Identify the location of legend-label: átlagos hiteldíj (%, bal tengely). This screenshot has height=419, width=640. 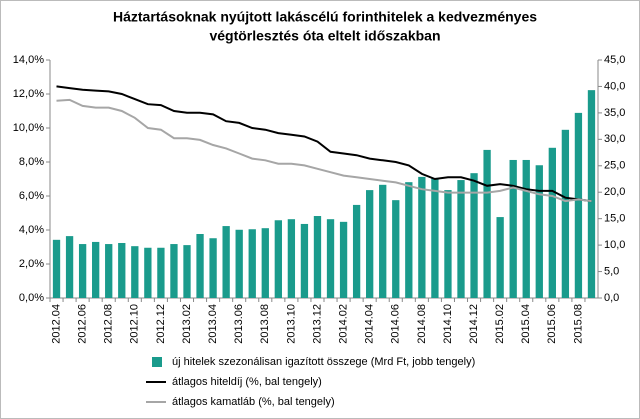
(247, 382).